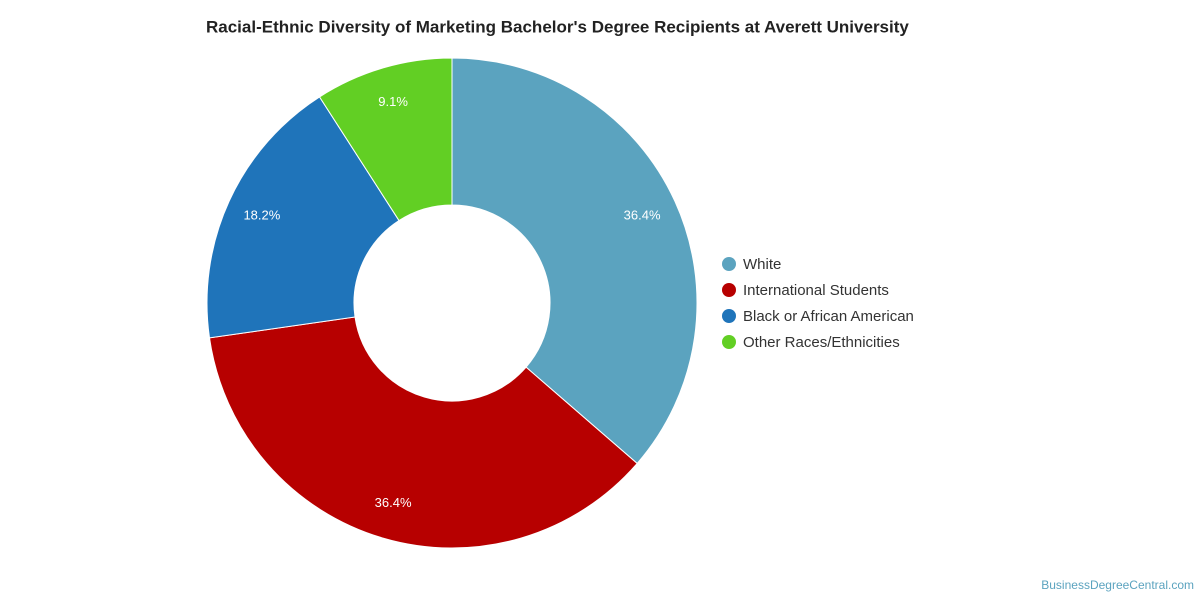  Describe the element at coordinates (1117, 585) in the screenshot. I see `source-credit: BusinessDegreeCentral.com` at that location.